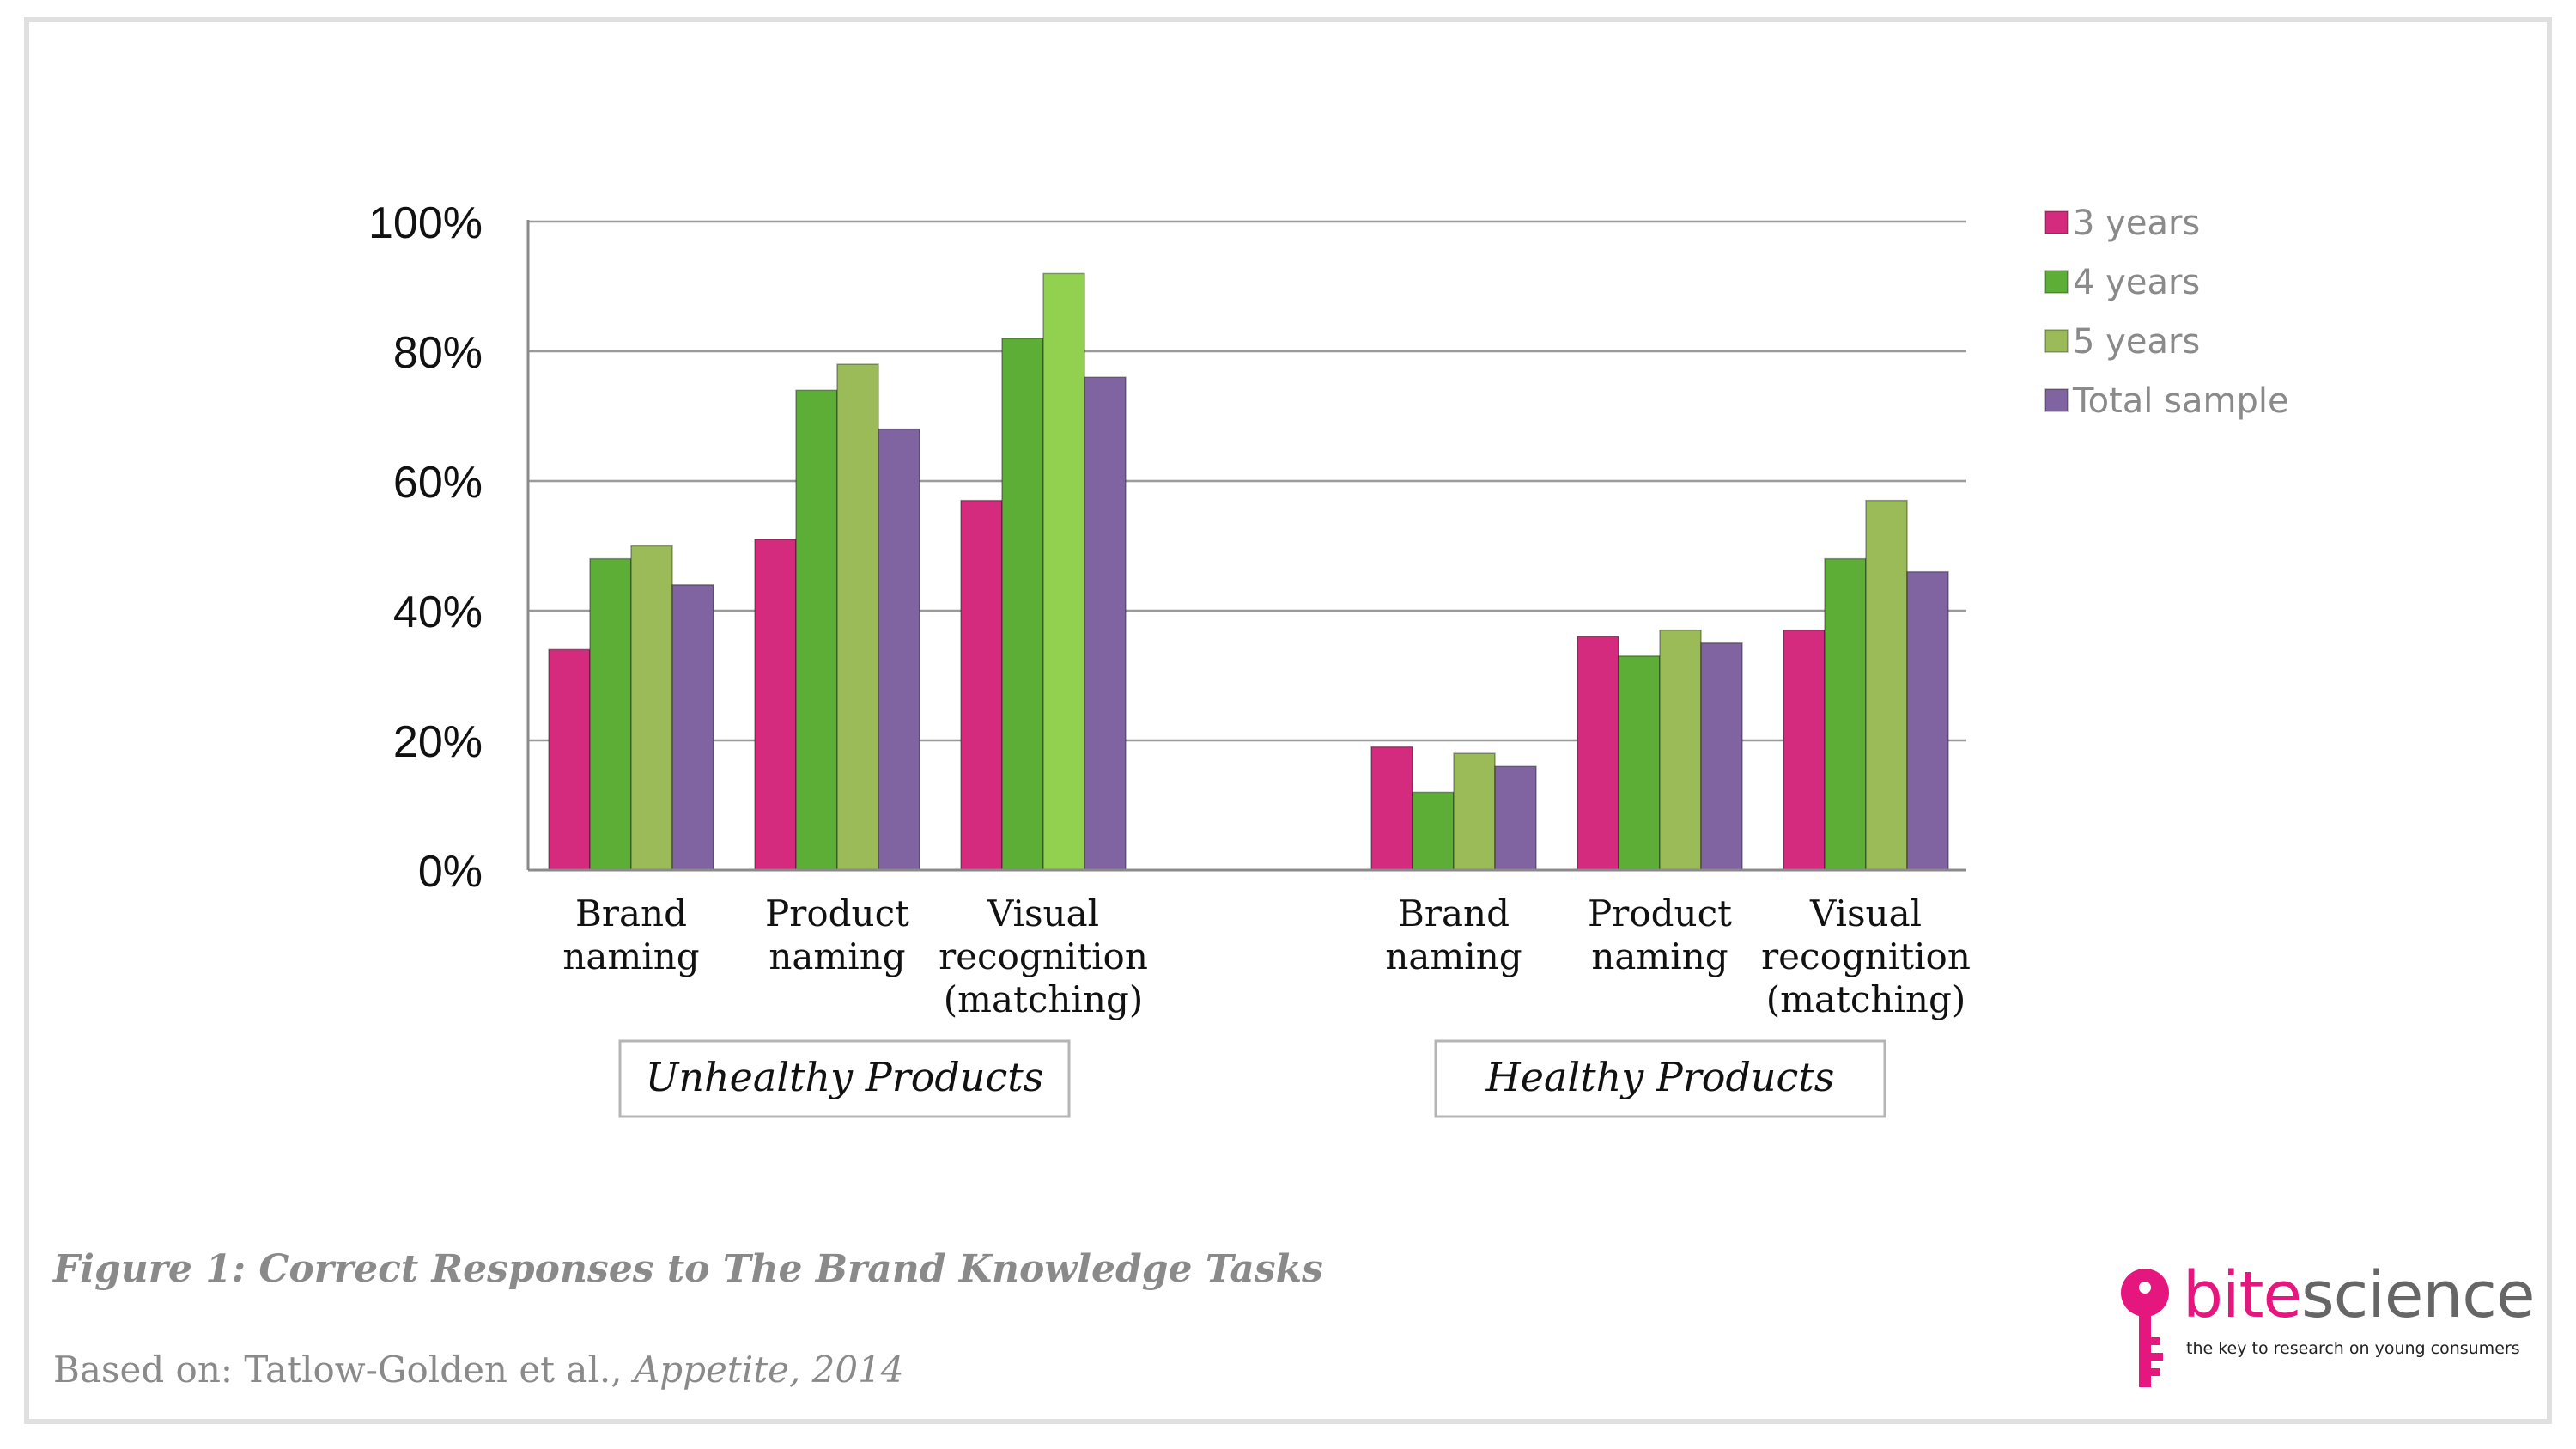 The image size is (2576, 1449). Describe the element at coordinates (2353, 1348) in the screenshot. I see `logo-tagline: the key to research on young consumers` at that location.